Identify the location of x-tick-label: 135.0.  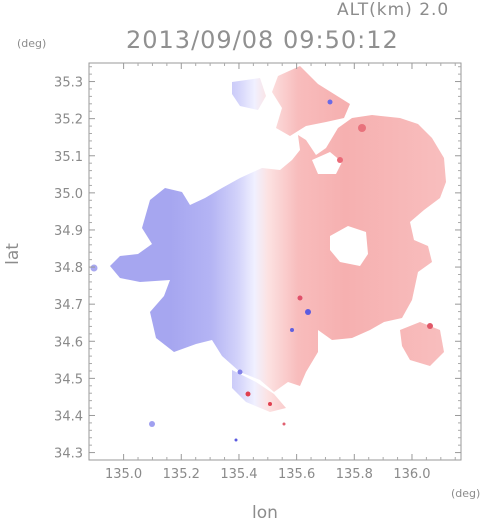
(123, 474).